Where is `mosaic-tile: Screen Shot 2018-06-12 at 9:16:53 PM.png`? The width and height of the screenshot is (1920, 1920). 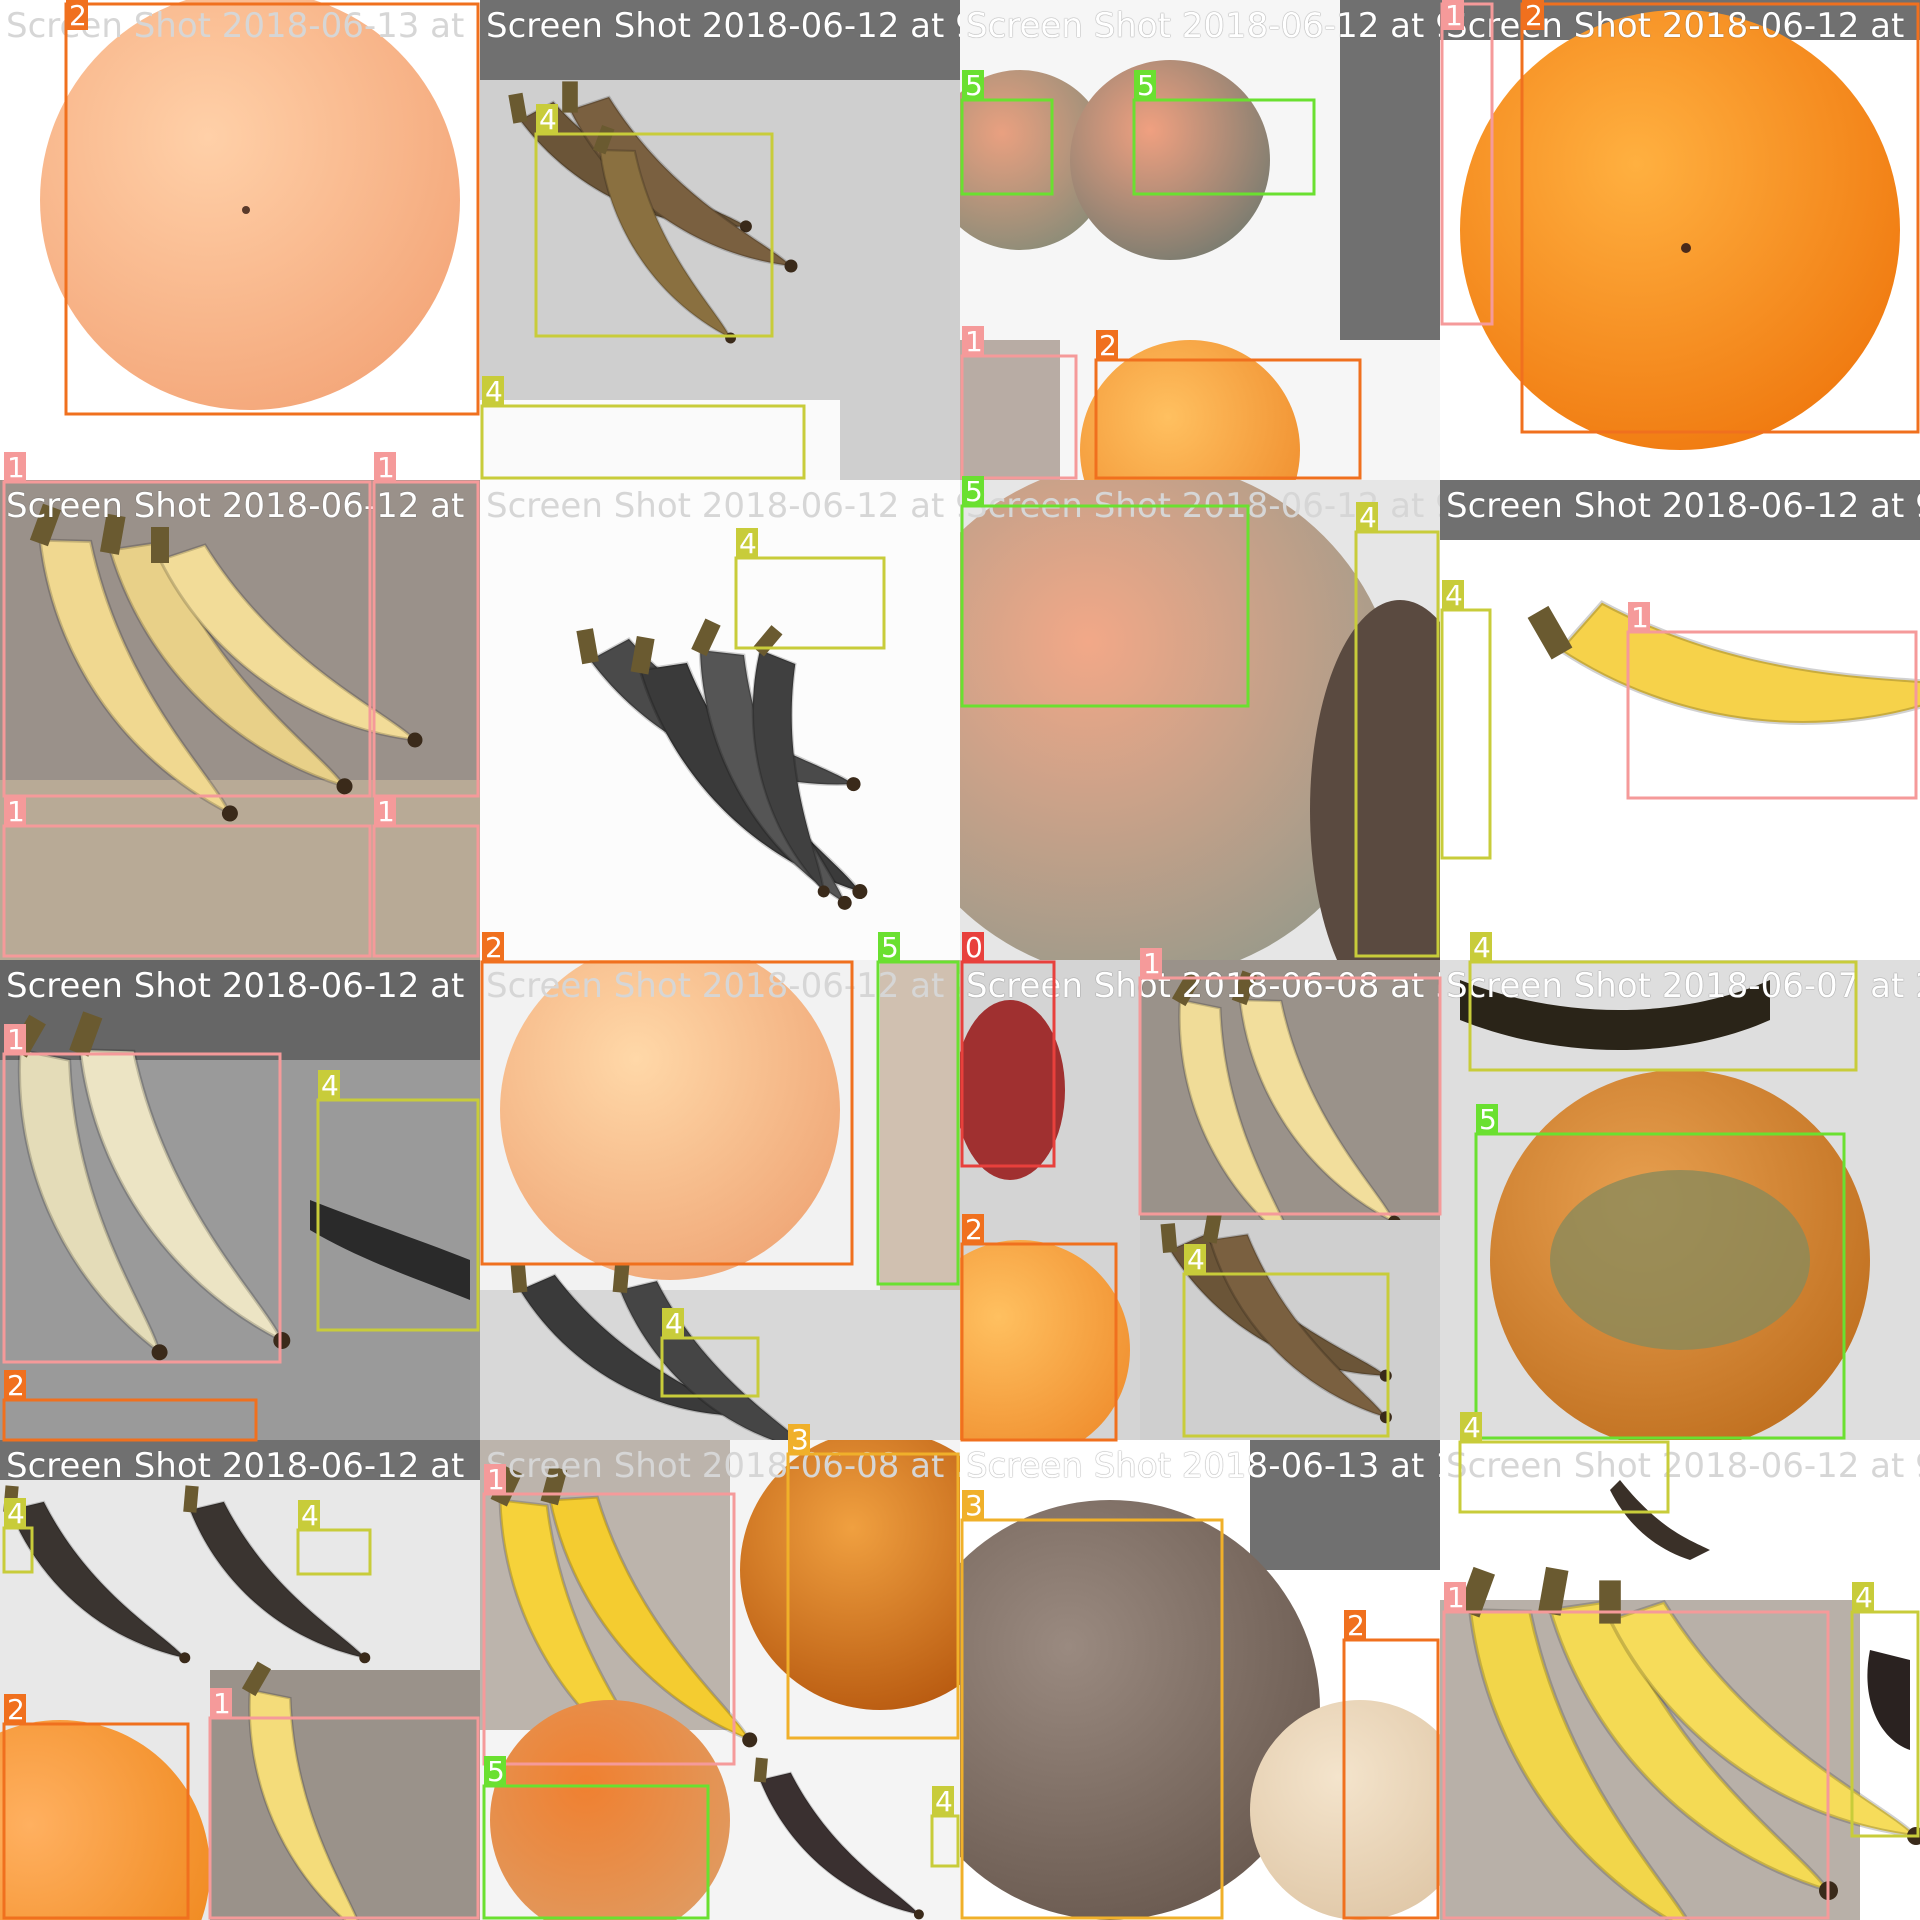 mosaic-tile: Screen Shot 2018-06-12 at 9:16:53 PM.png is located at coordinates (720, 1200).